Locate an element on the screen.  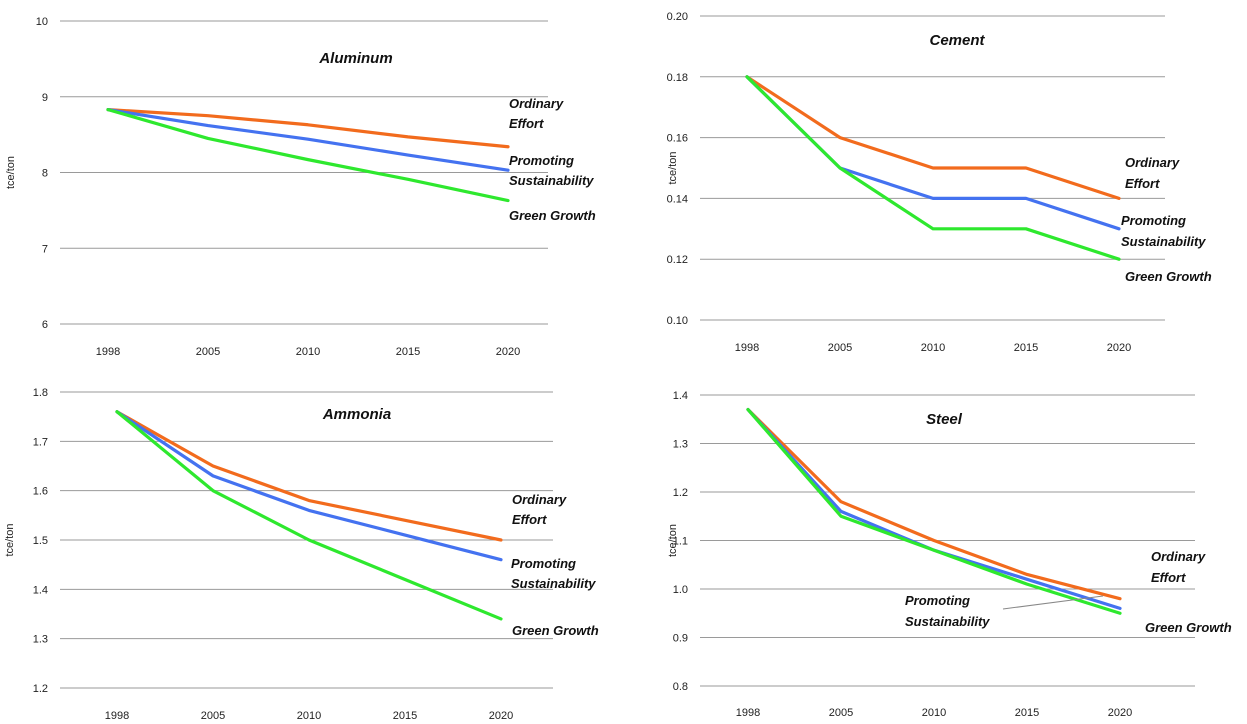
y-tick-label: 1.5 is located at coordinates (40, 541).